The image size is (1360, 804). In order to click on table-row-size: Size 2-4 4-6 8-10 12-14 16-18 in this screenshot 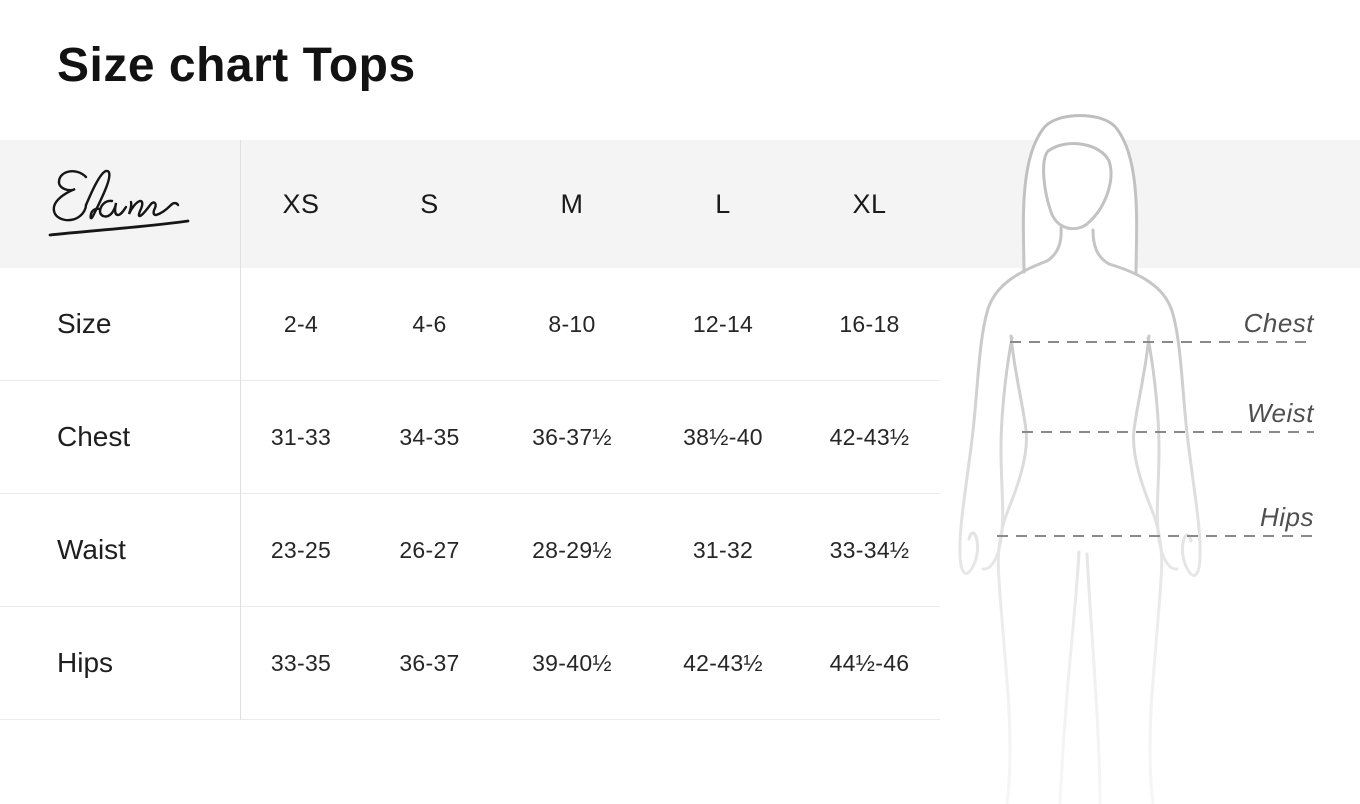, I will do `click(470, 324)`.